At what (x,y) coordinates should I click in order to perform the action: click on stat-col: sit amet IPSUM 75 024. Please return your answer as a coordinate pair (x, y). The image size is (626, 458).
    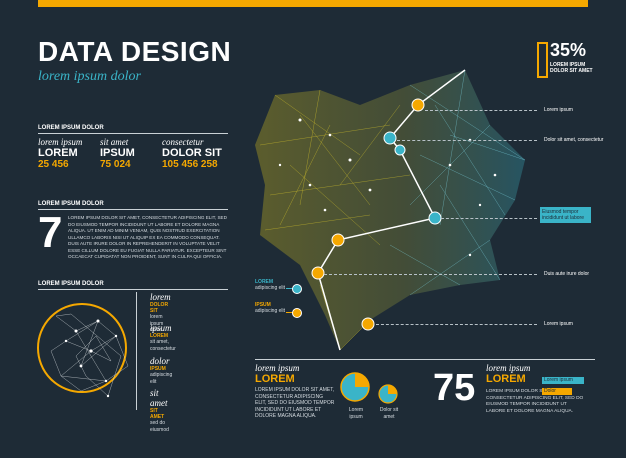
    Looking at the image, I should click on (117, 153).